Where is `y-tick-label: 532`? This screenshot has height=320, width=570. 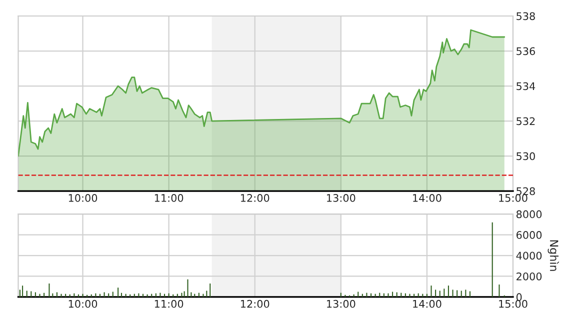 y-tick-label: 532 is located at coordinates (525, 121).